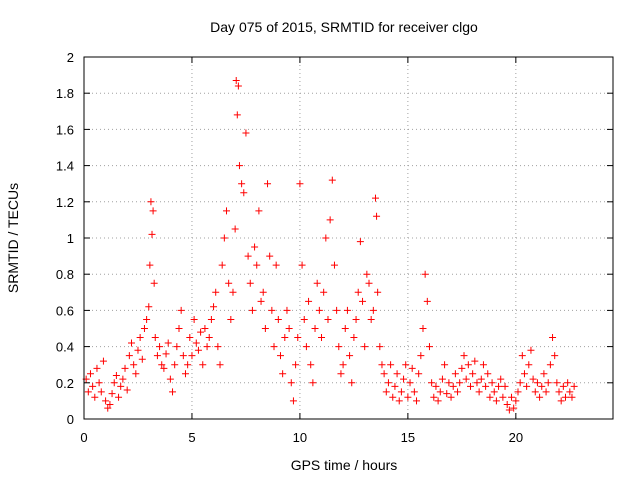  What do you see at coordinates (191, 437) in the screenshot?
I see `x-tick-label: 5` at bounding box center [191, 437].